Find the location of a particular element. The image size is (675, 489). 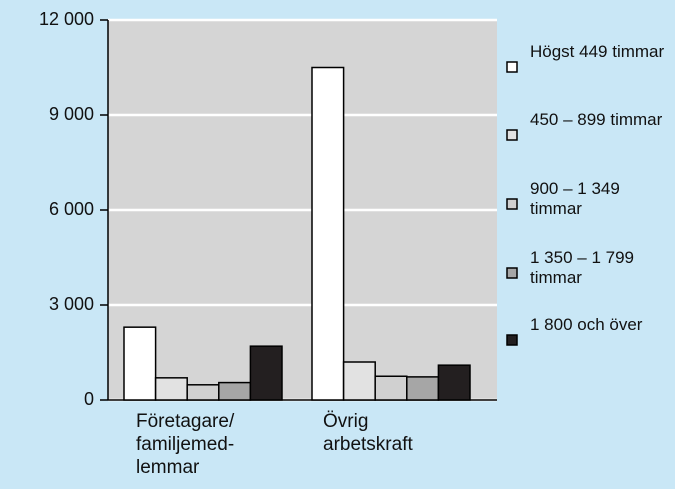

y-tick-label: 9 000 is located at coordinates (71, 114).